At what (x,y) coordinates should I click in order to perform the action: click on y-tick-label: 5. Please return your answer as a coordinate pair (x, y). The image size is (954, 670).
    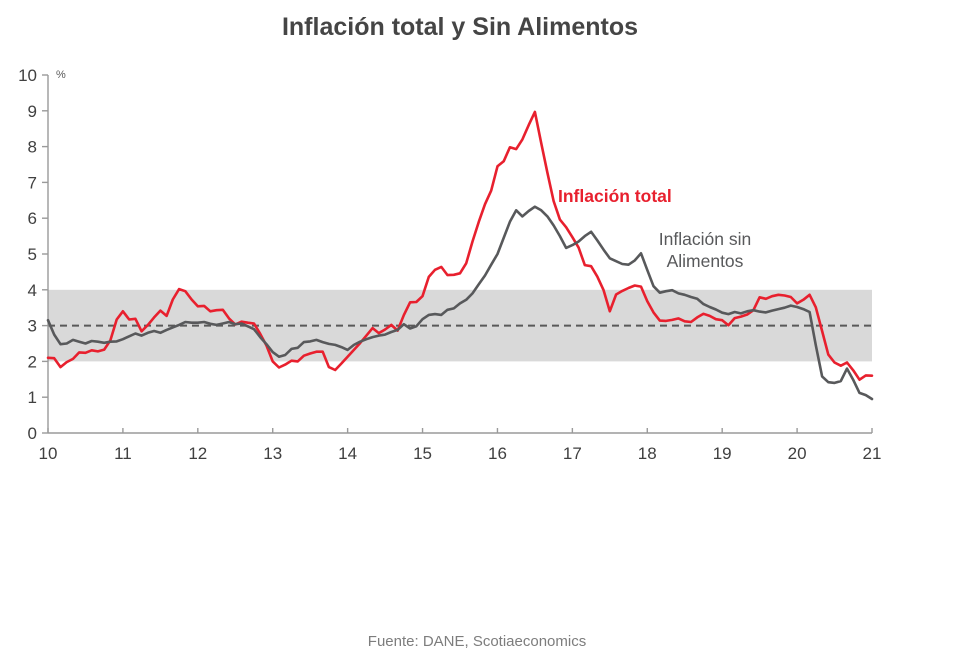
    Looking at the image, I should click on (32, 254).